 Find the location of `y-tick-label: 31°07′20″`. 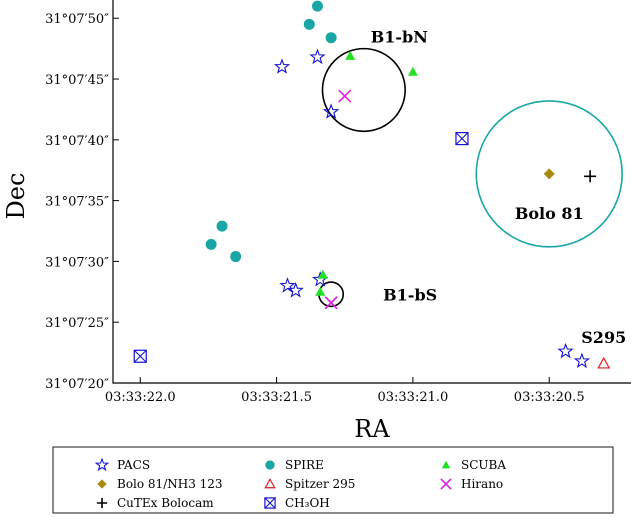

y-tick-label: 31°07′20″ is located at coordinates (77, 384).